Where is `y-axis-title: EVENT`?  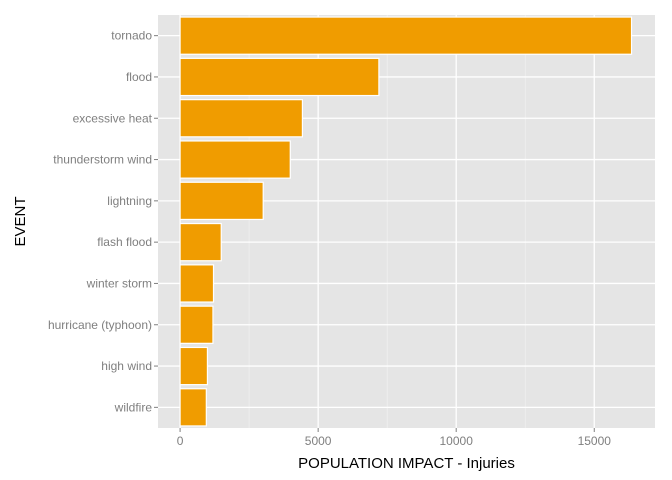
y-axis-title: EVENT is located at coordinates (20, 221).